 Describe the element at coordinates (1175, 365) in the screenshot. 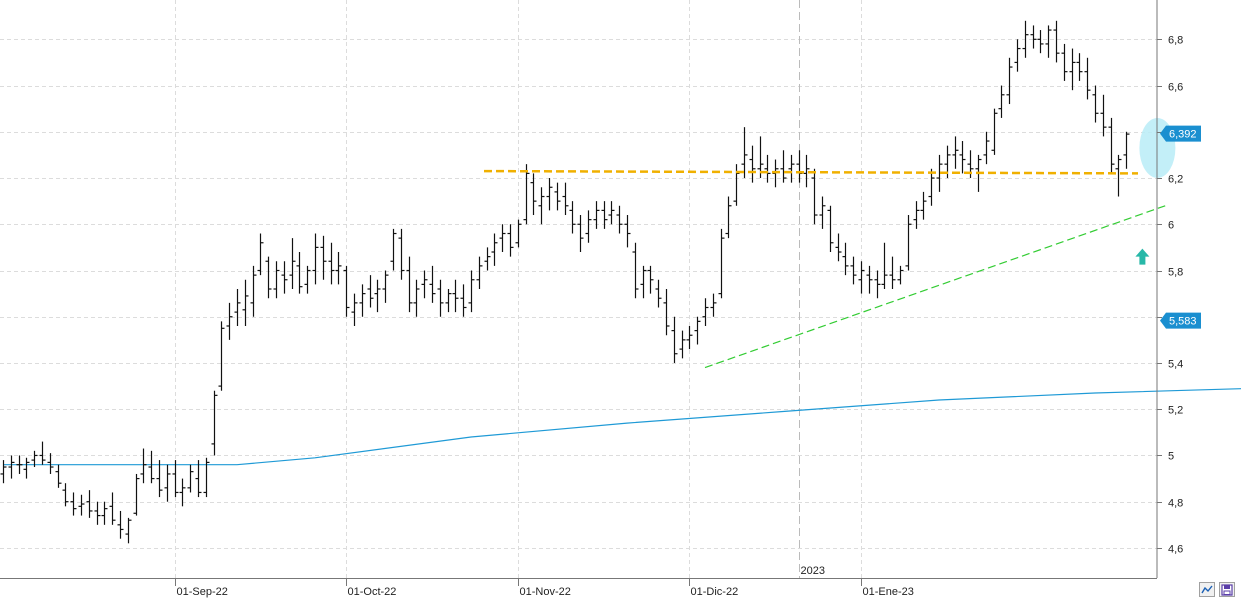

I see `y-tick-label: 5,4` at that location.